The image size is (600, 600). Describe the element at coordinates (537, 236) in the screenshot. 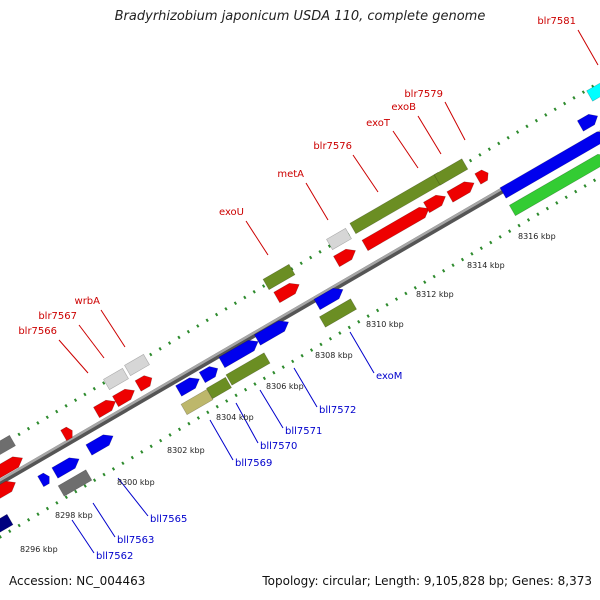

I see `scale-tick-label: 8316 kbp` at that location.